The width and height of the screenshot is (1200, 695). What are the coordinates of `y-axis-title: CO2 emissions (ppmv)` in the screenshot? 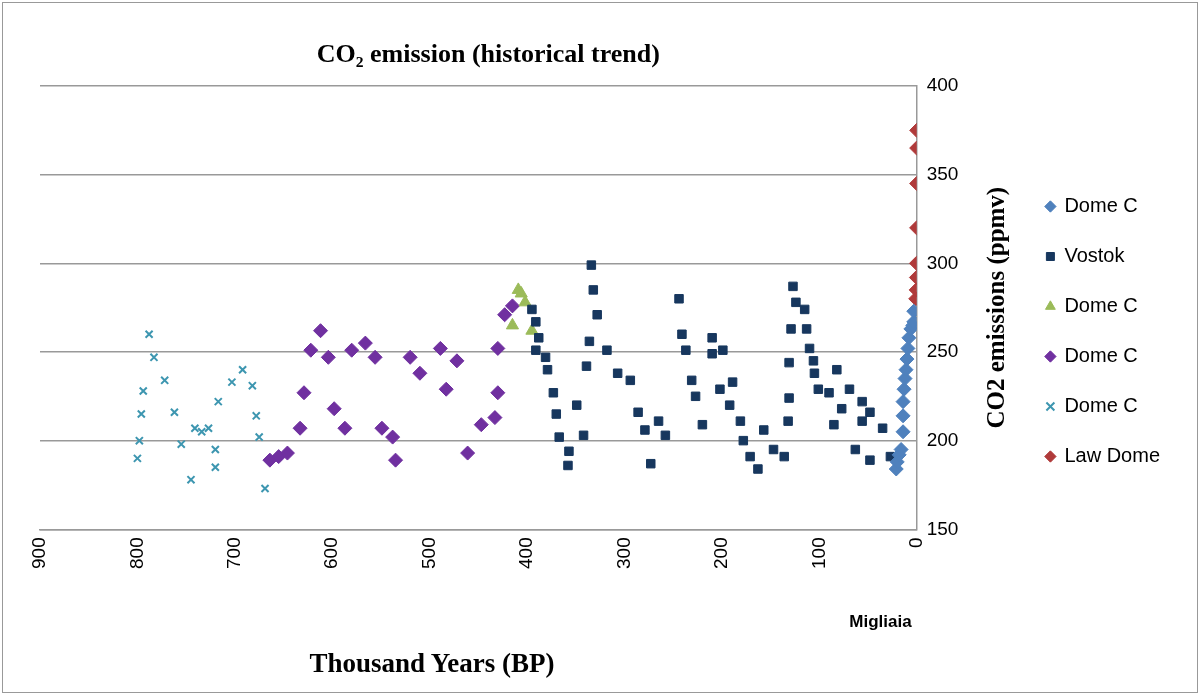 It's located at (996, 307).